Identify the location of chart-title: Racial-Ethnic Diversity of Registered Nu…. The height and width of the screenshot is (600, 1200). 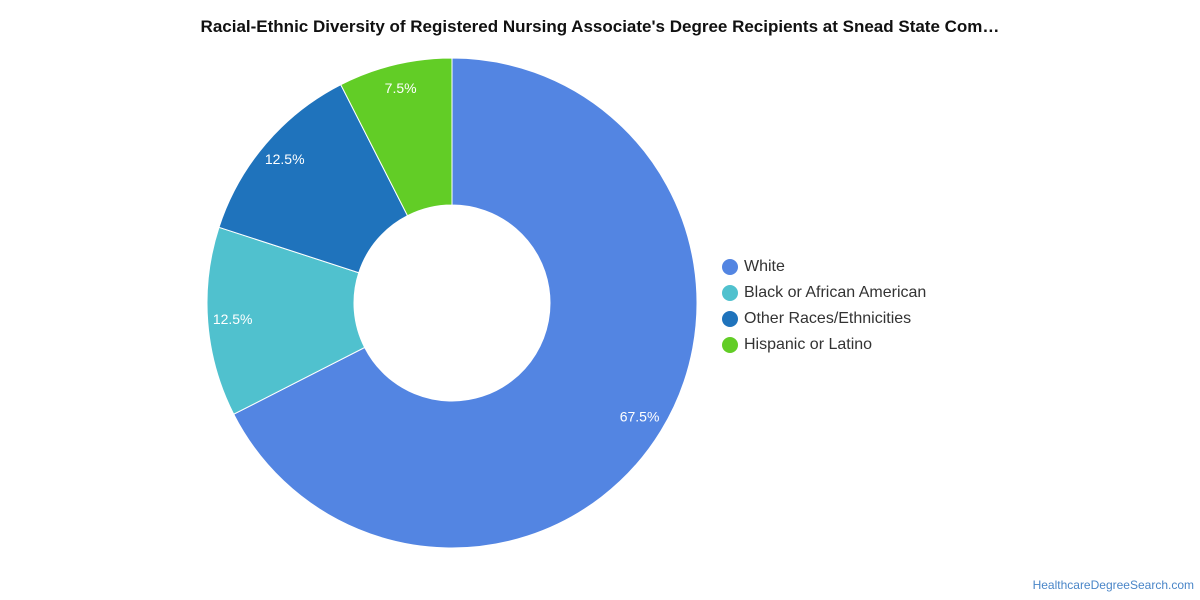
(600, 26).